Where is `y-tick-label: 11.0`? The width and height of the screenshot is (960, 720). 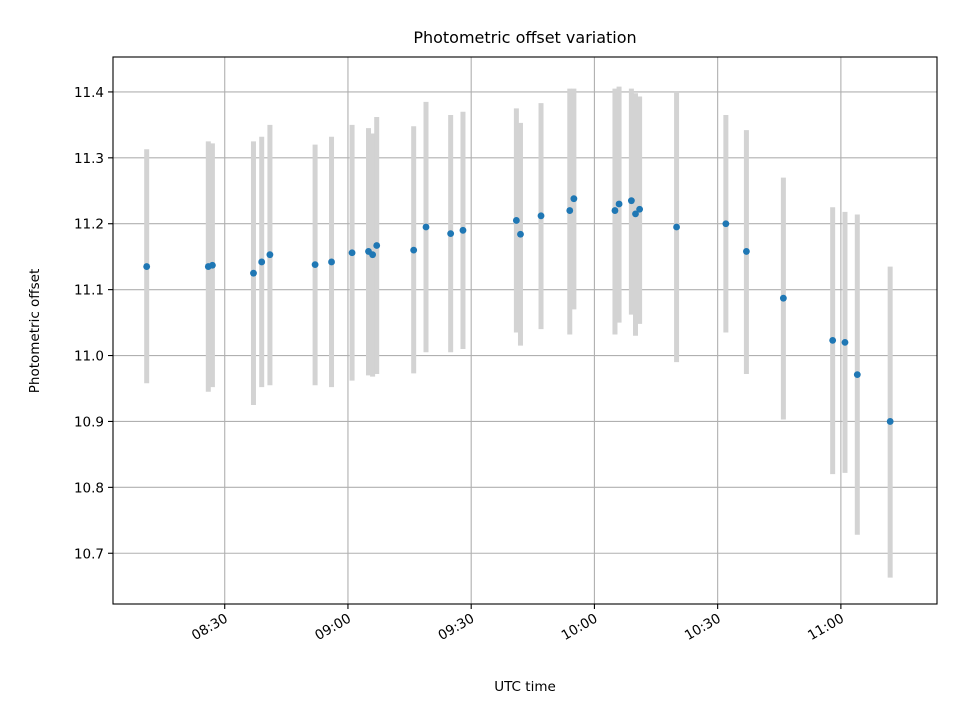 y-tick-label: 11.0 is located at coordinates (89, 357).